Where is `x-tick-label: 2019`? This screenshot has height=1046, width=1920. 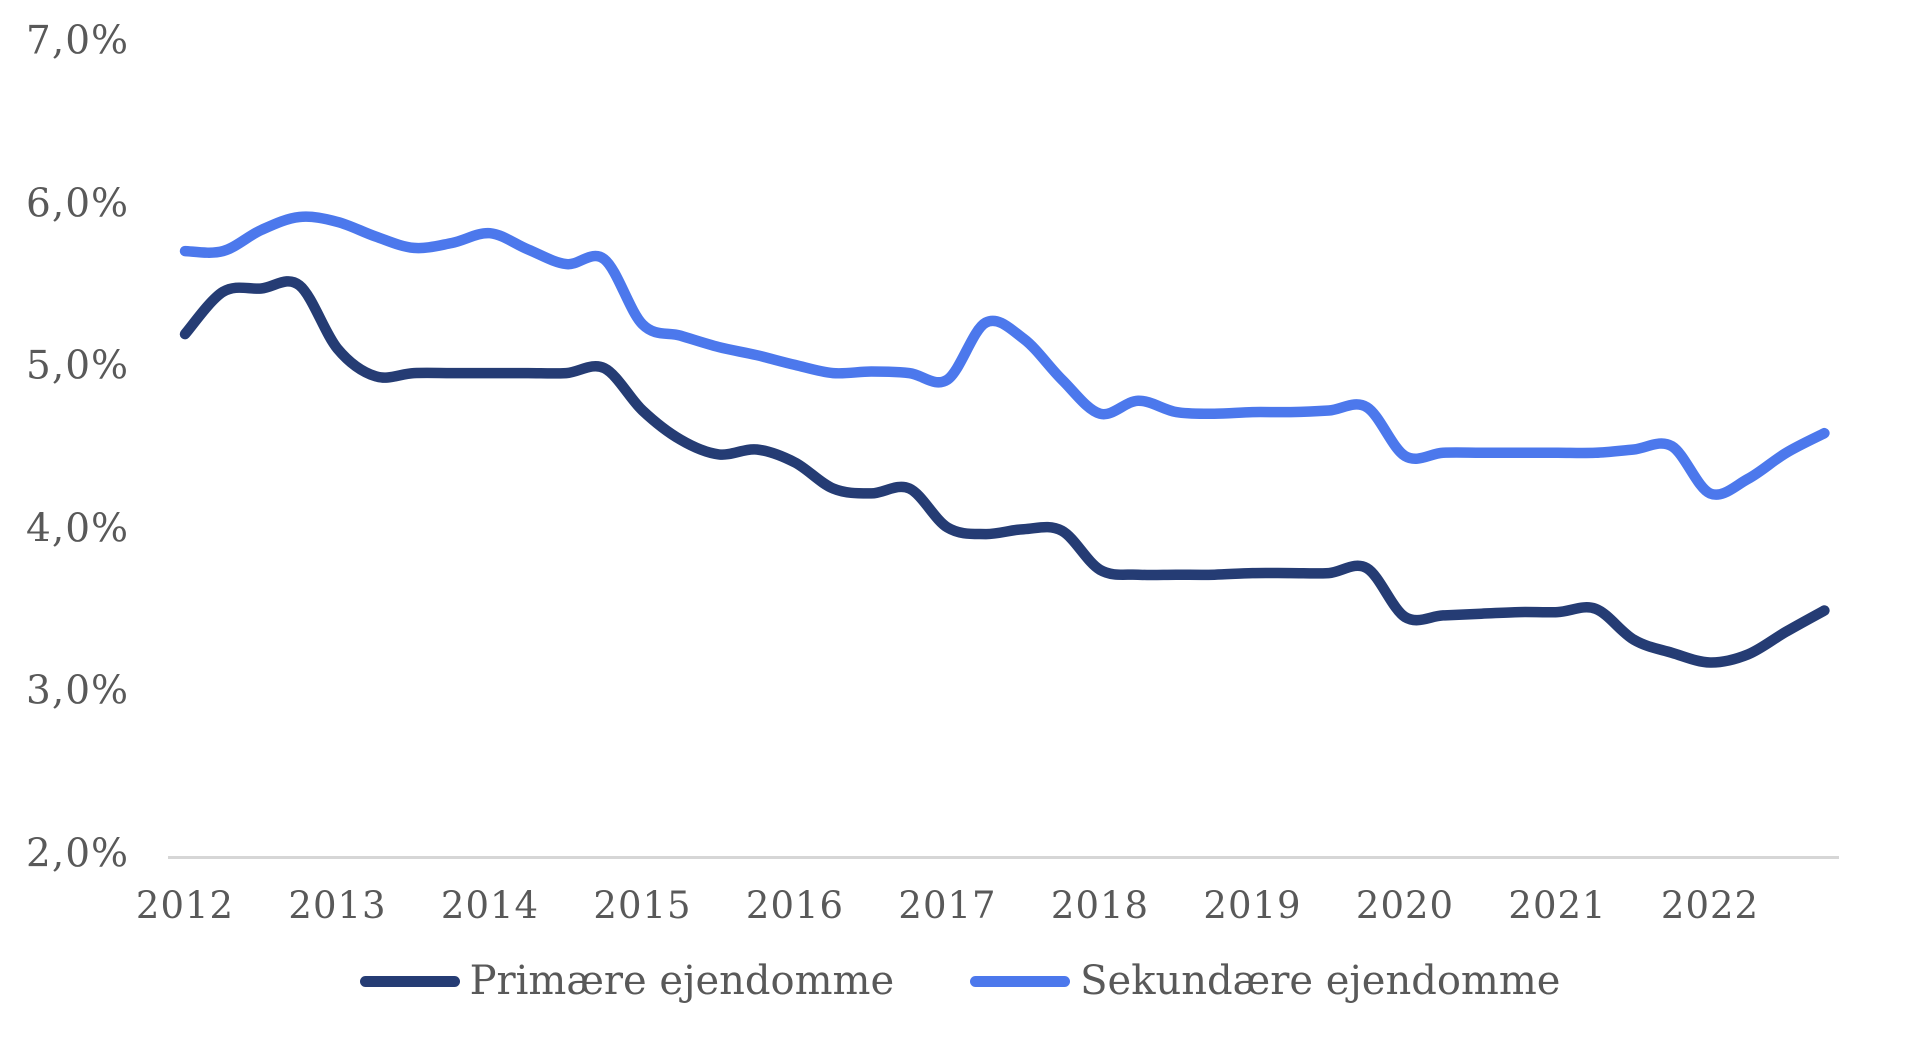 x-tick-label: 2019 is located at coordinates (1252, 905).